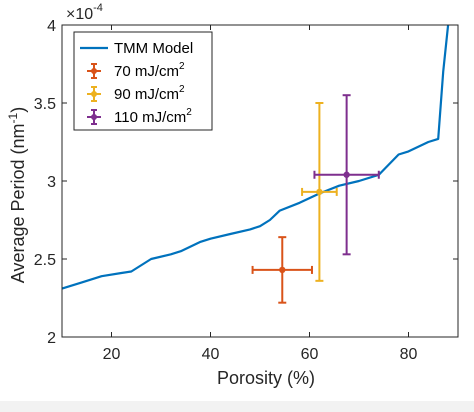 The image size is (474, 412). I want to click on legend-label-text: 70 mJ/cm, so click(146, 71).